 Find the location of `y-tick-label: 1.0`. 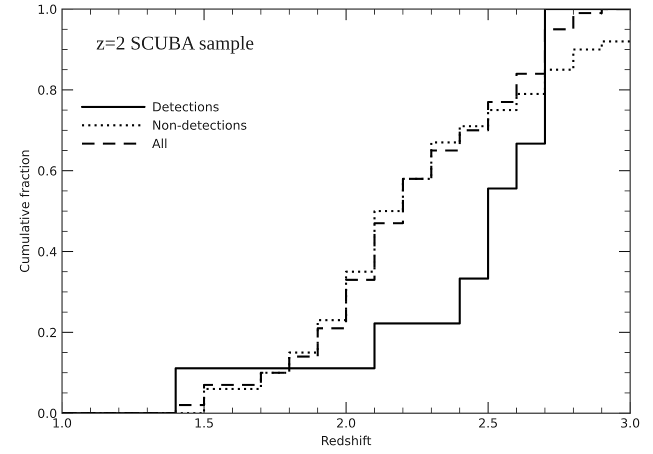

y-tick-label: 1.0 is located at coordinates (47, 9).